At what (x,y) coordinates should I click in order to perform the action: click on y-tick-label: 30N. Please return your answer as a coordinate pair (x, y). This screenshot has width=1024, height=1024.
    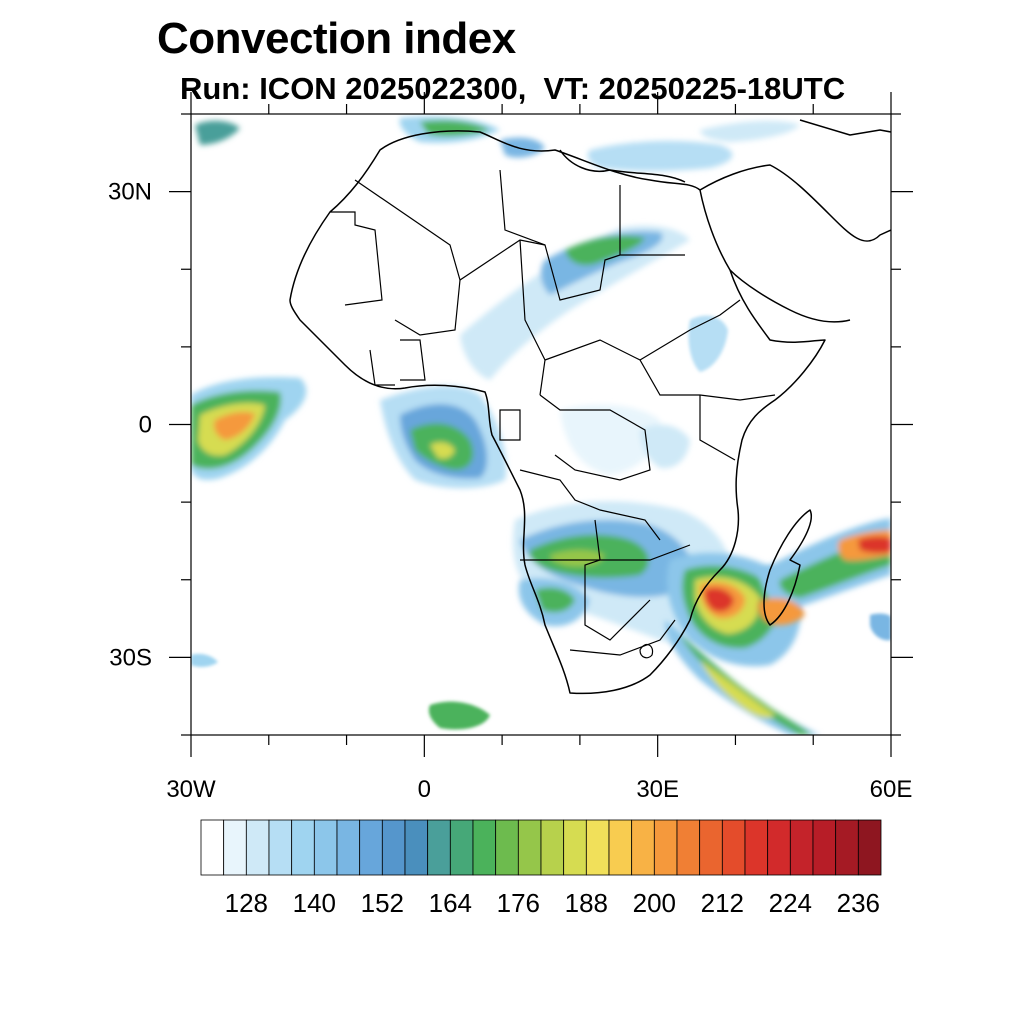
    Looking at the image, I should click on (130, 192).